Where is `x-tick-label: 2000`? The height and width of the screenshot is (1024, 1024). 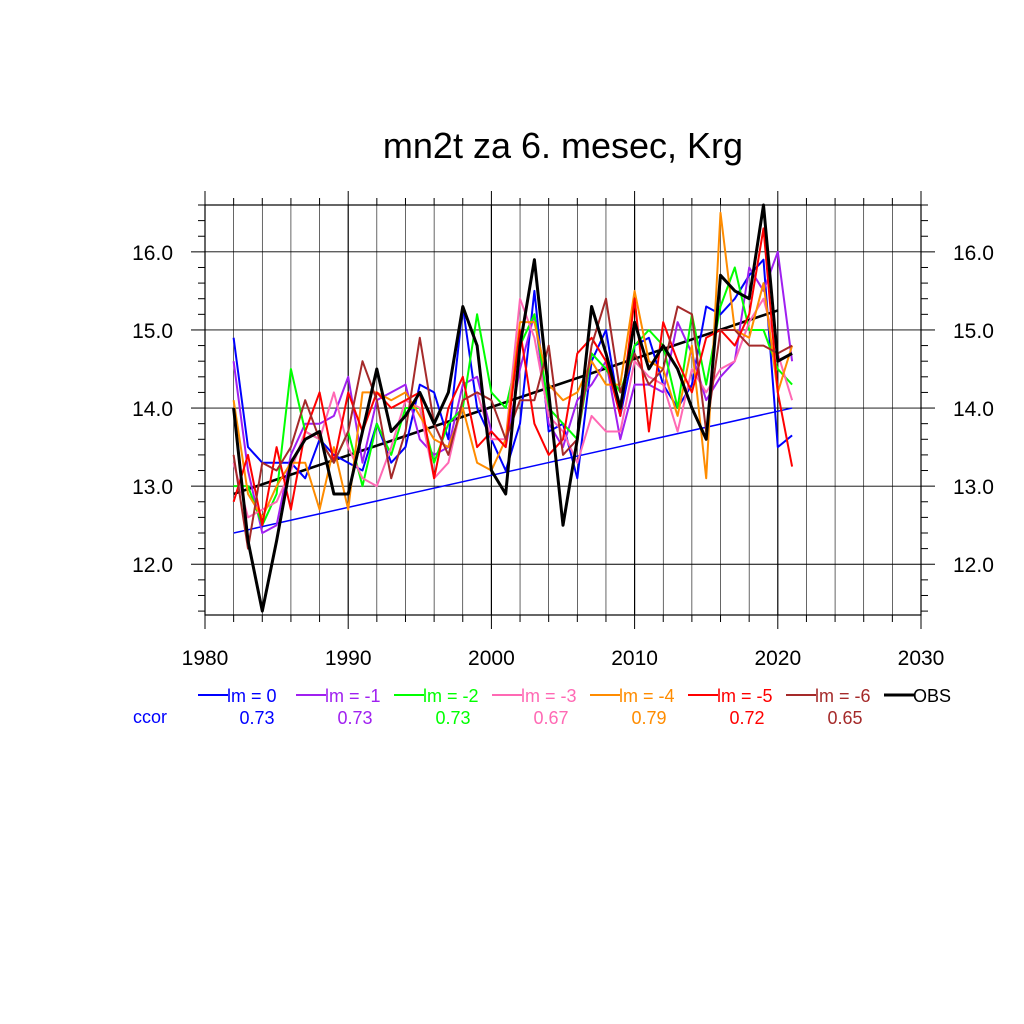 x-tick-label: 2000 is located at coordinates (491, 658).